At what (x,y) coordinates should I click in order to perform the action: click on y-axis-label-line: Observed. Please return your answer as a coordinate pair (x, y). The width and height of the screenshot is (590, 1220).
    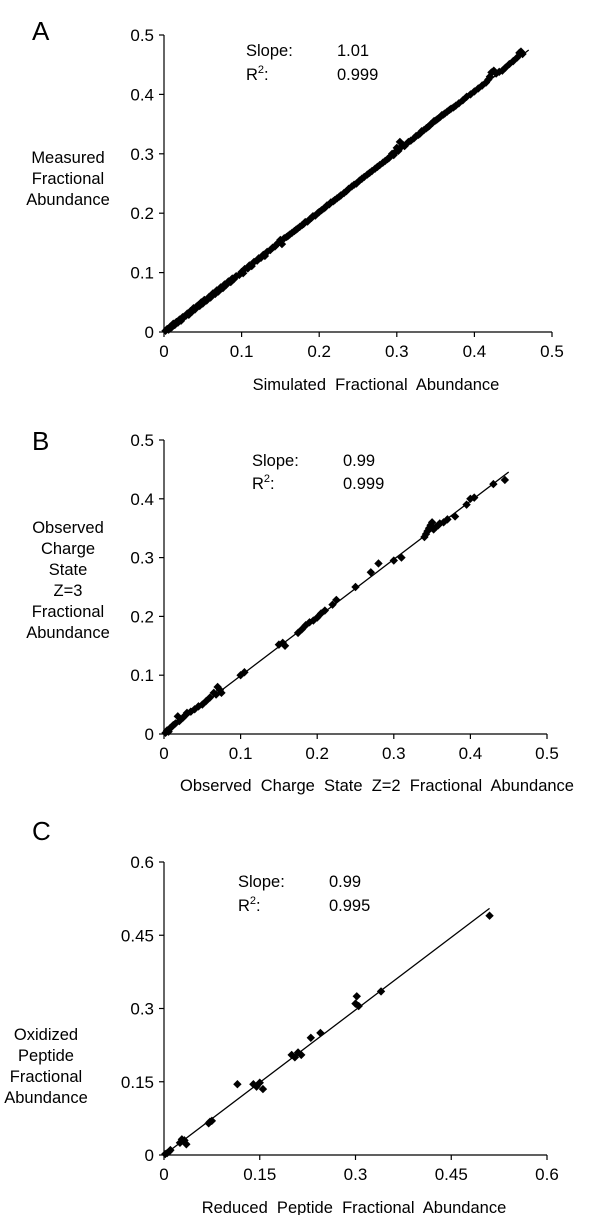
    Looking at the image, I should click on (68, 528).